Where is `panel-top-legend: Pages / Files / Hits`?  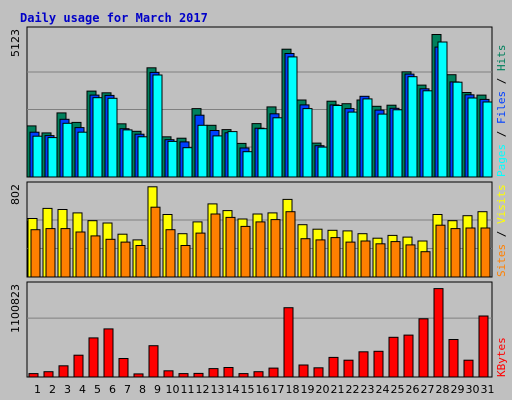
panel-top-legend: Pages / Files / Hits is located at coordinates (501, 111).